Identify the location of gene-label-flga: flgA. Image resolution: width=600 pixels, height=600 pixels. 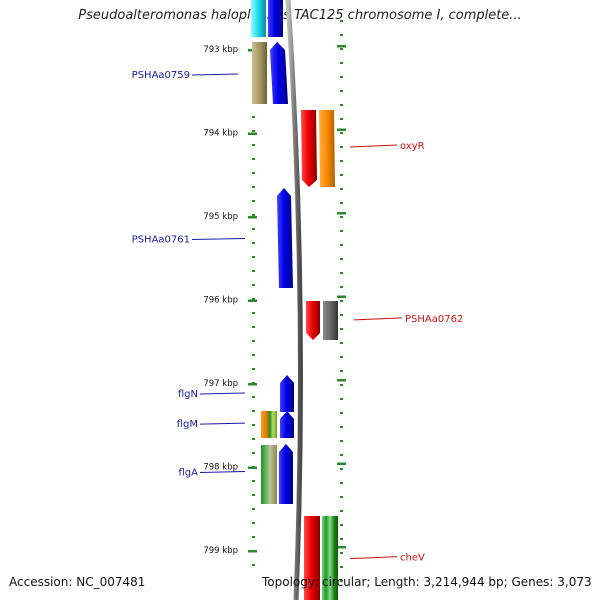
(189, 473).